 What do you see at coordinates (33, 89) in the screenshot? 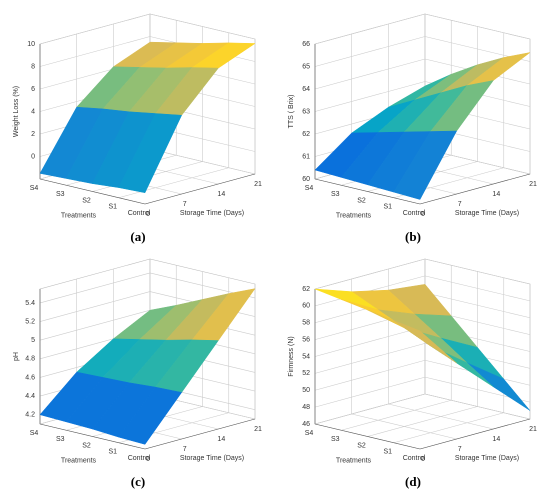
I see `z-tick-label: 6` at bounding box center [33, 89].